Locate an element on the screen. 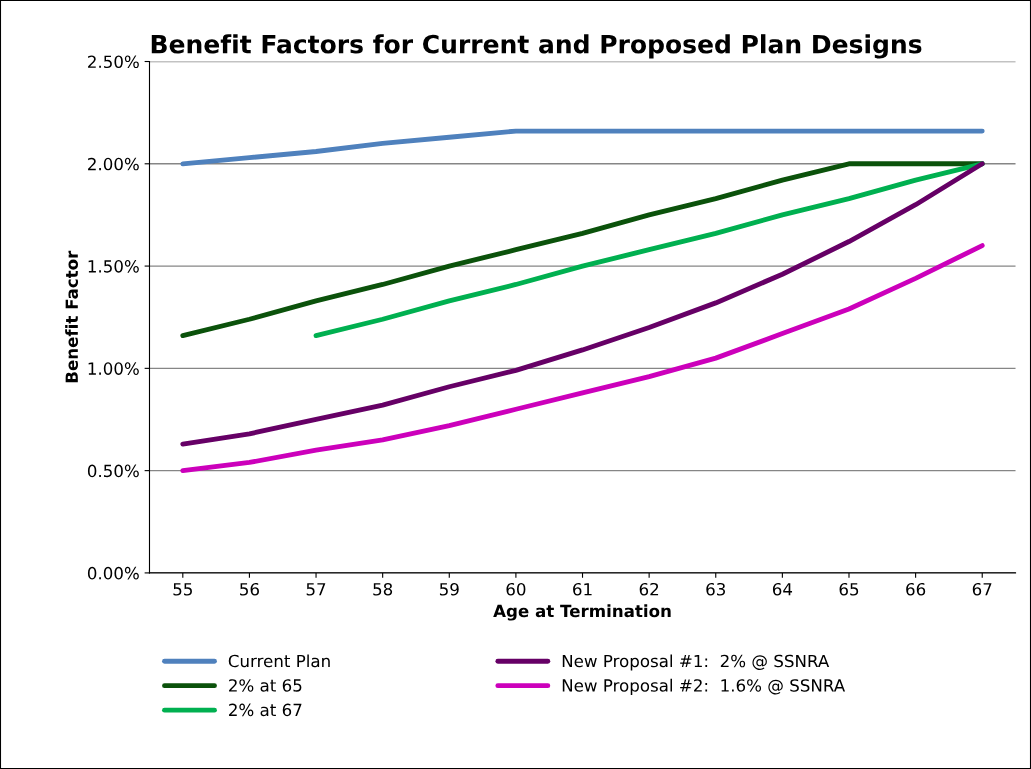 Image resolution: width=1031 pixels, height=769 pixels. y-tick-label: 1.50% is located at coordinates (113, 266).